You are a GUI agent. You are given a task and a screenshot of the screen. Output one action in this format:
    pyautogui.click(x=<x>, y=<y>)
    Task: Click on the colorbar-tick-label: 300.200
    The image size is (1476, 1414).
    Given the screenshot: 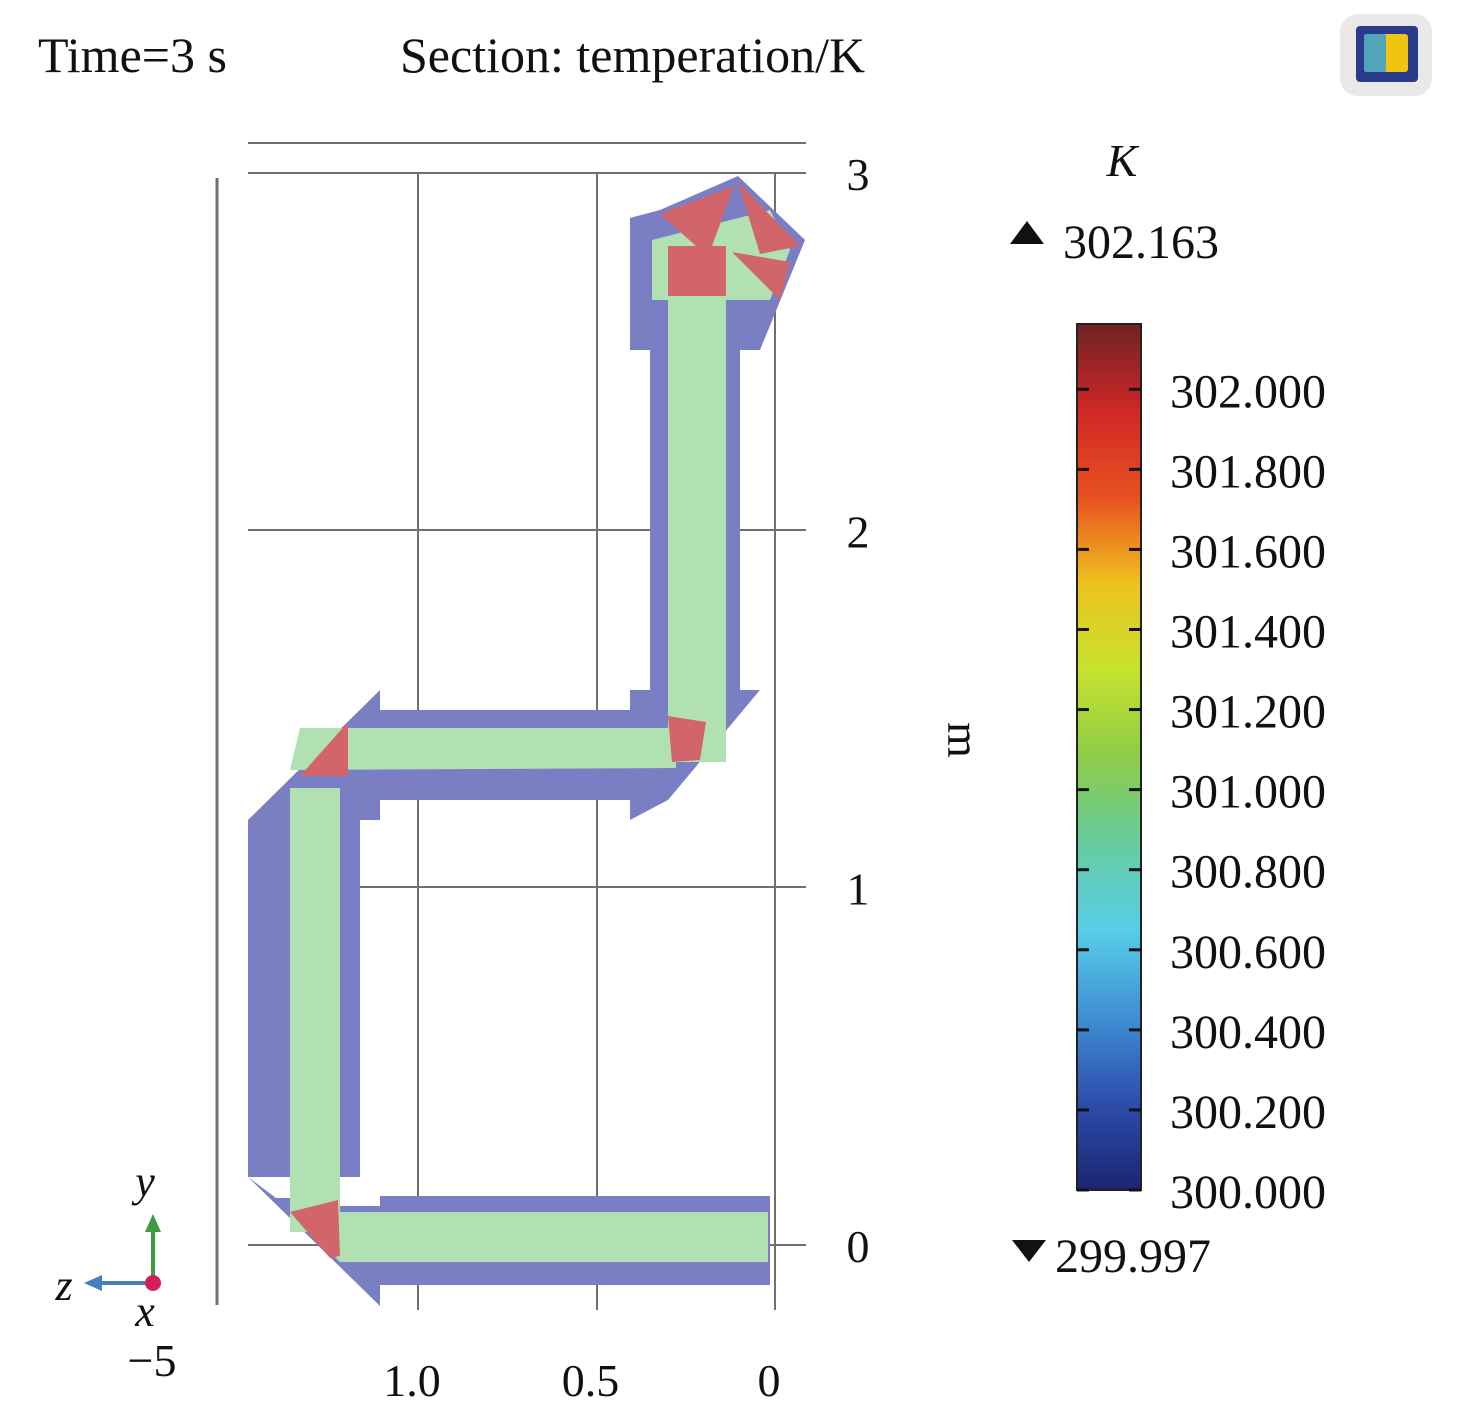 What is the action you would take?
    pyautogui.click(x=1248, y=1112)
    